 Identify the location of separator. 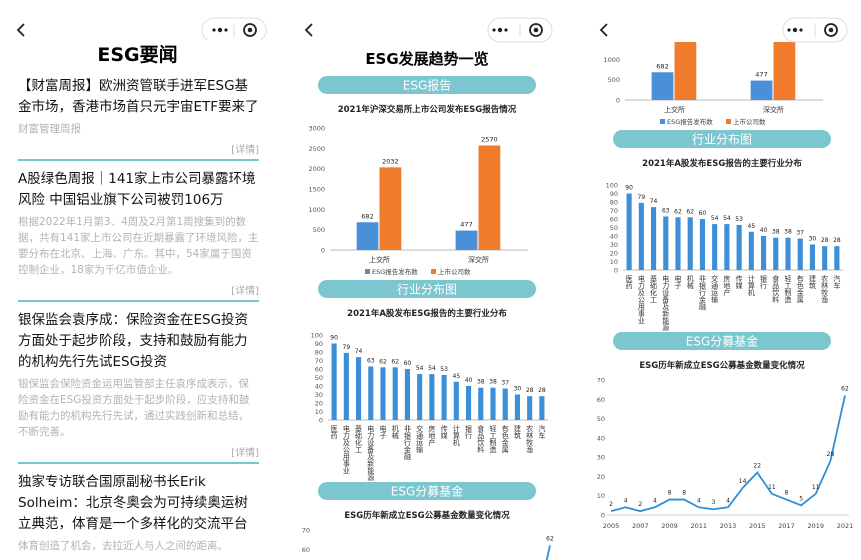
(138, 160).